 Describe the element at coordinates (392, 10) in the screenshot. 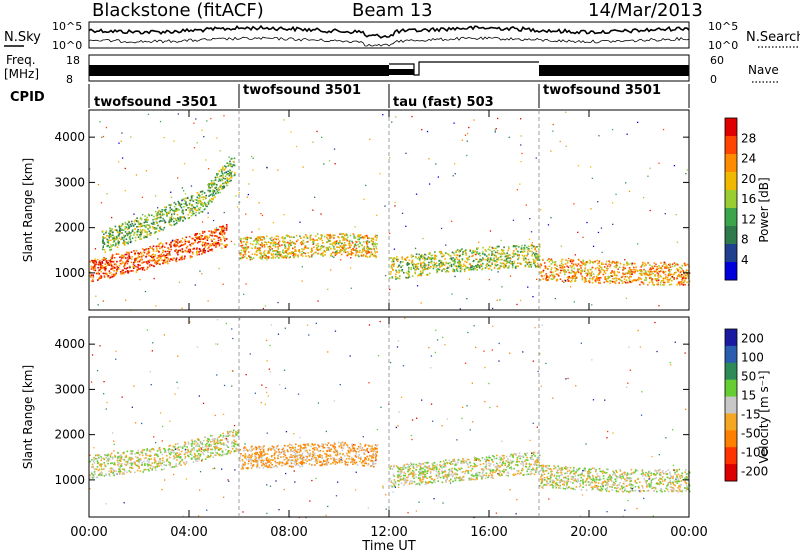

I see `beam-title: Beam 13` at that location.